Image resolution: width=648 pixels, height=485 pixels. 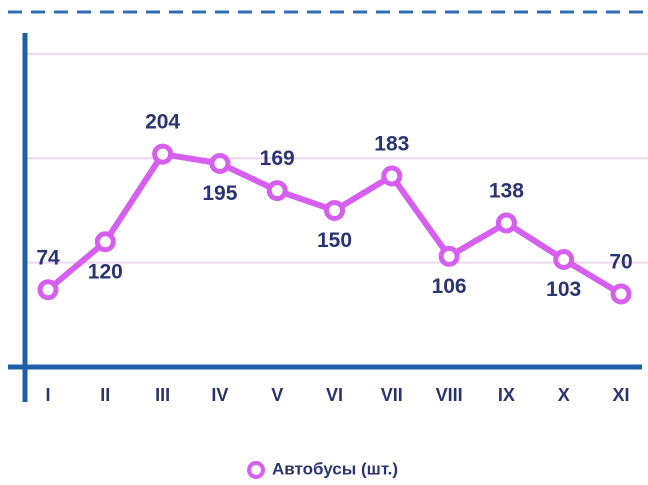 I want to click on x-tick-label: X, so click(x=564, y=395).